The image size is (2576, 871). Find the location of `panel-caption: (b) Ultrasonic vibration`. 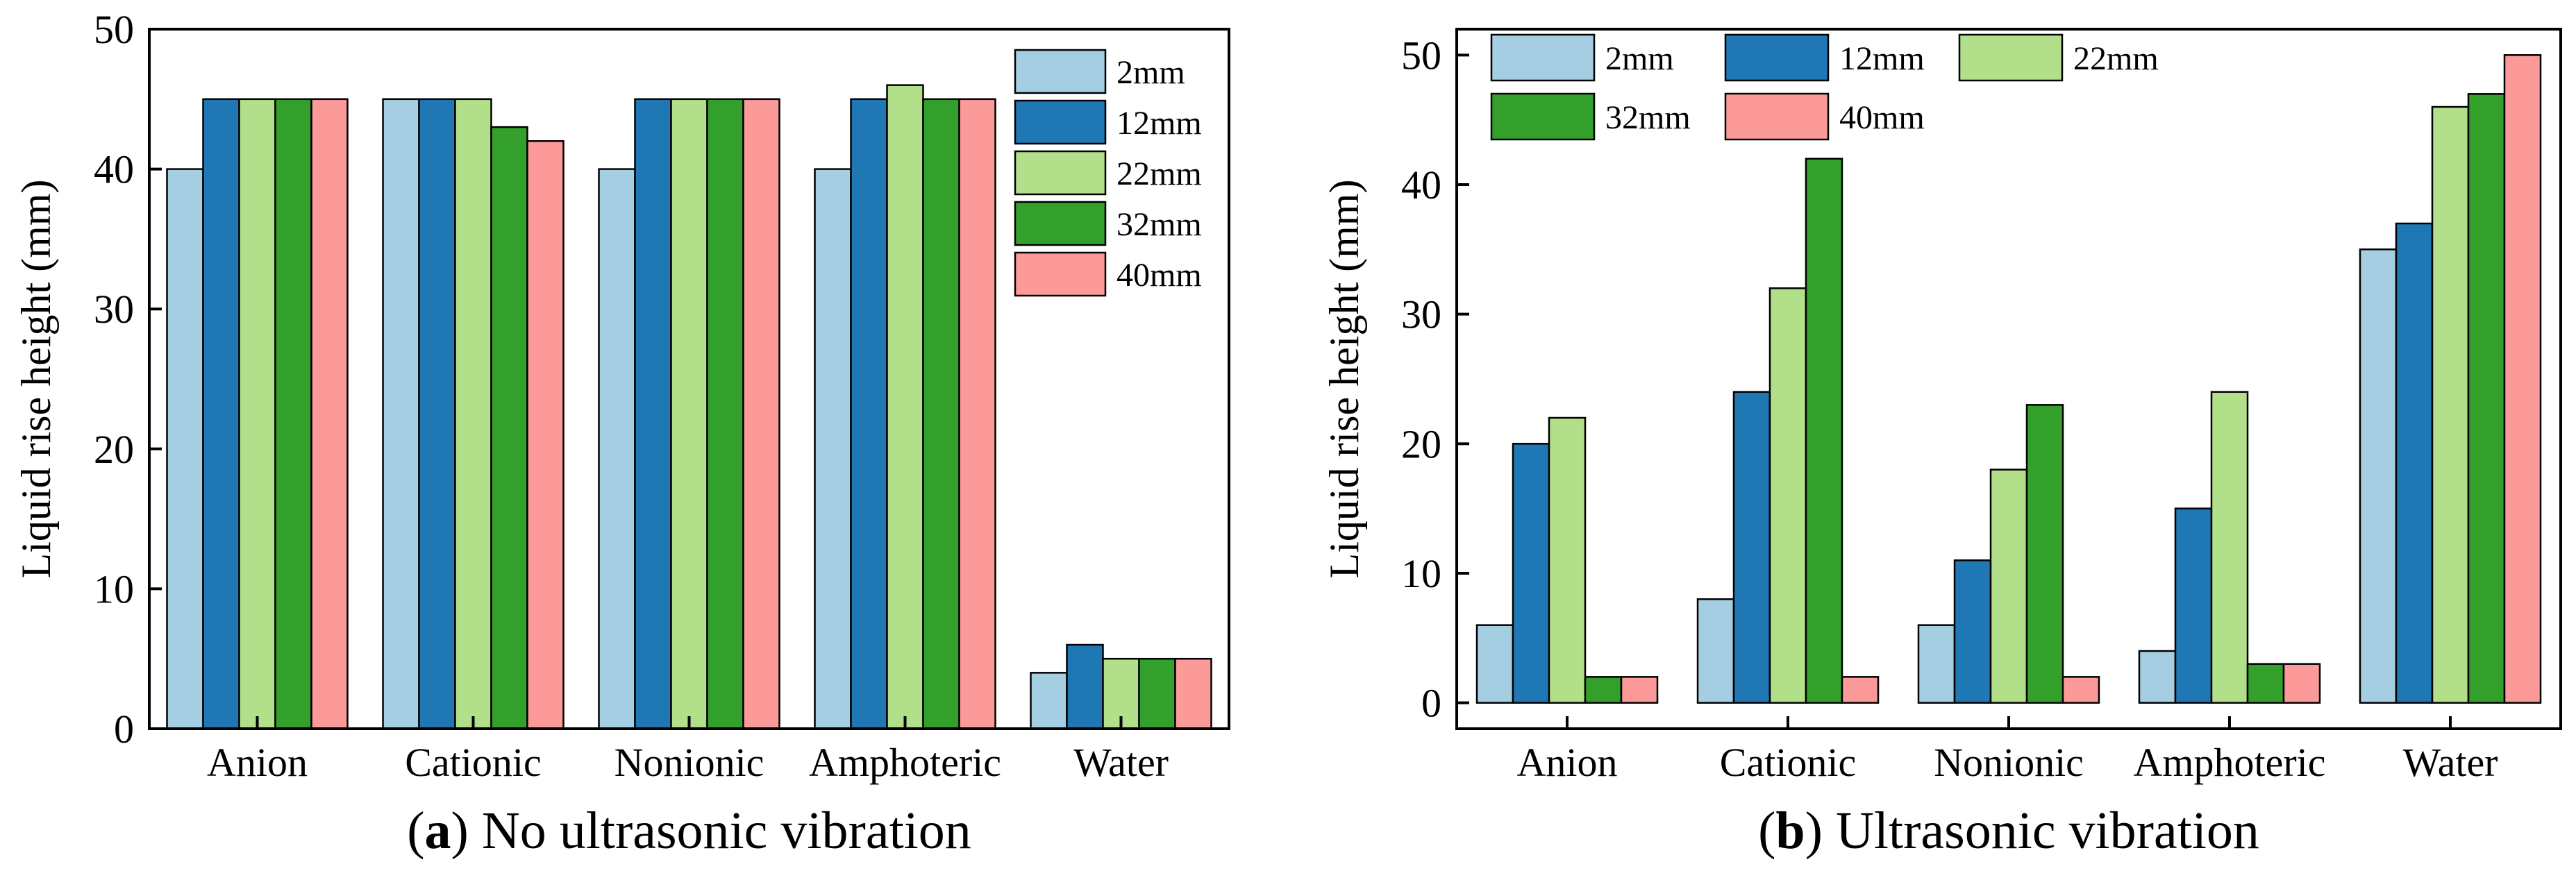

panel-caption: (b) Ultrasonic vibration is located at coordinates (2009, 831).